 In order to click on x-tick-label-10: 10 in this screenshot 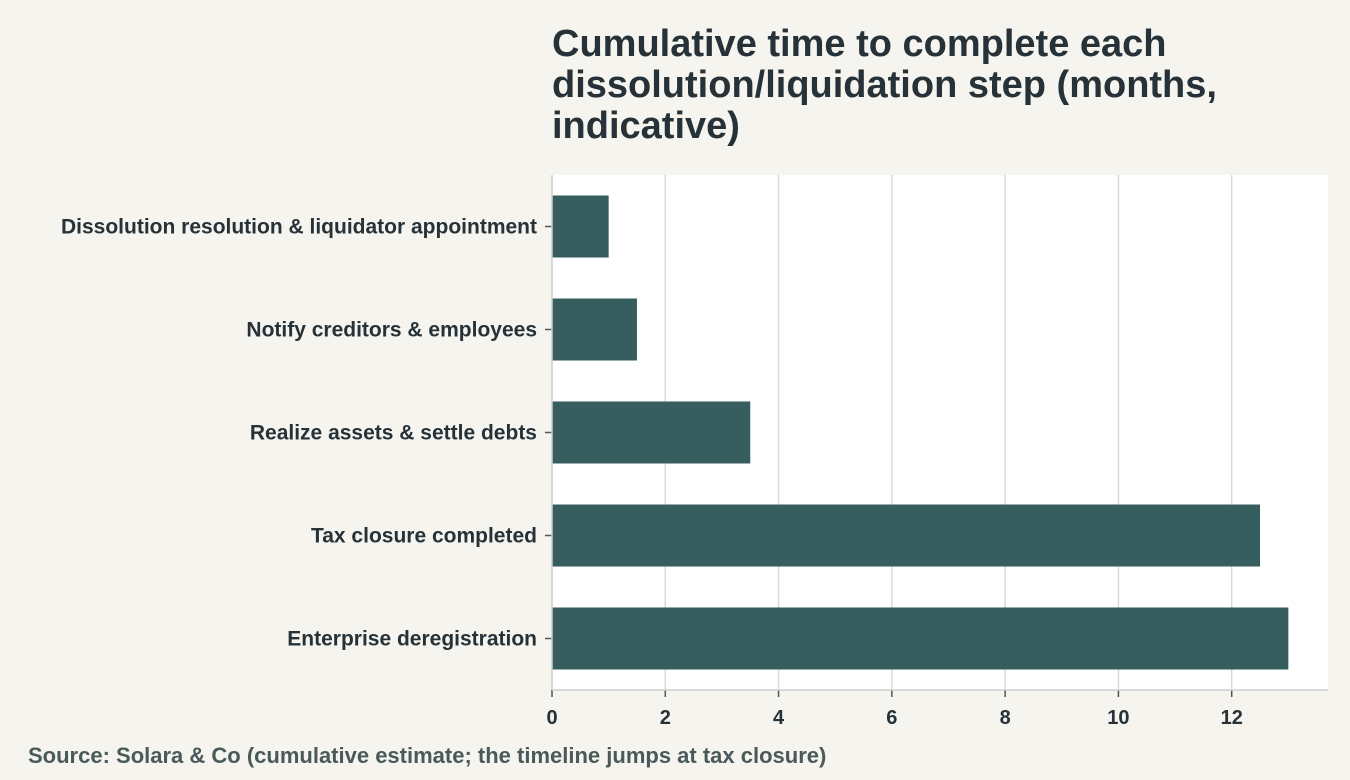, I will do `click(1118, 718)`.